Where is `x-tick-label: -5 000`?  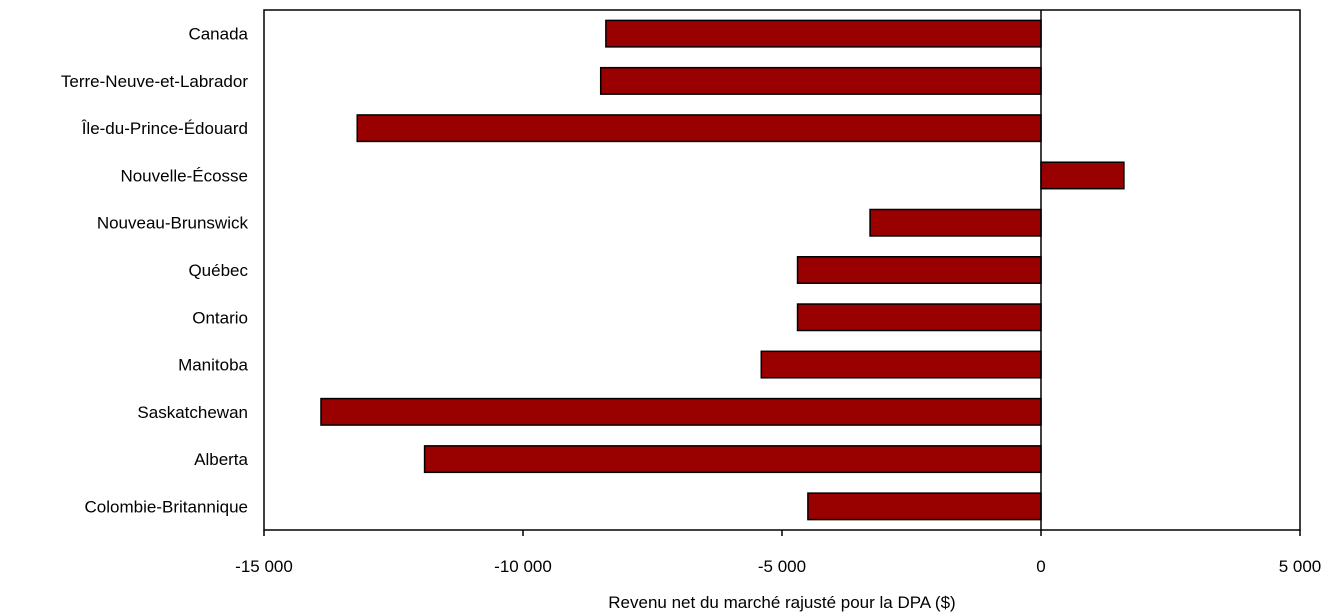 x-tick-label: -5 000 is located at coordinates (782, 566).